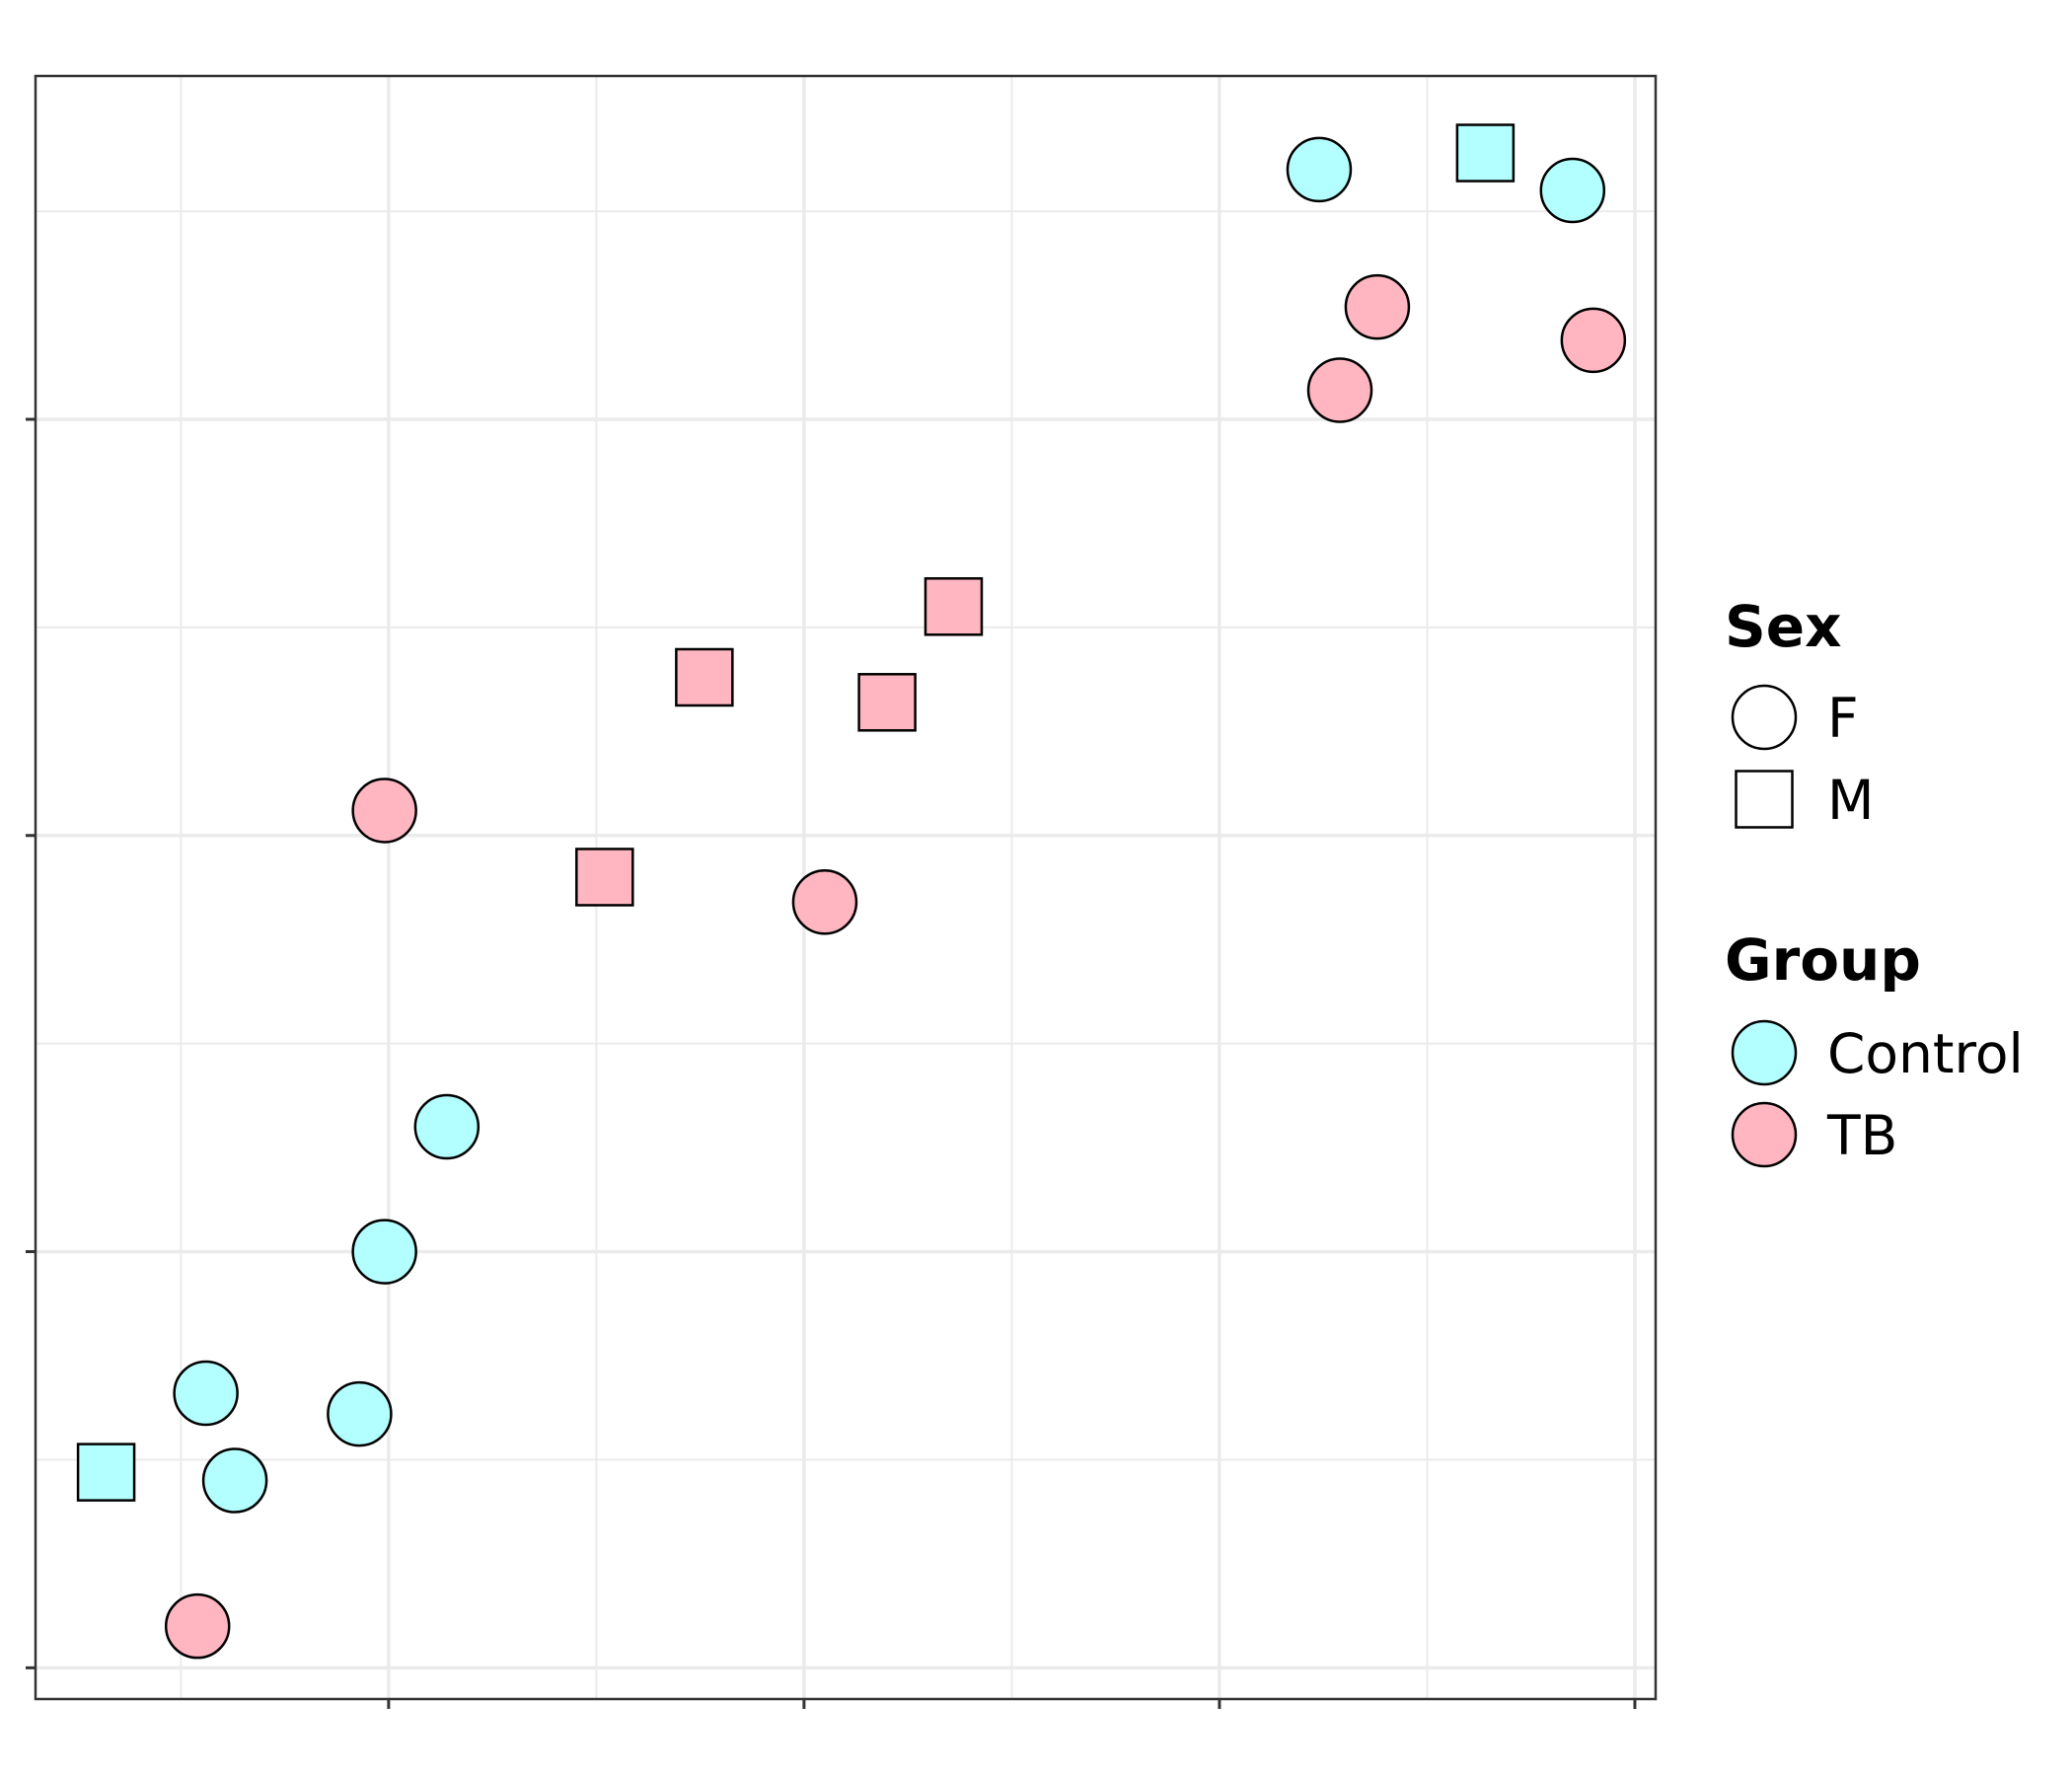 The height and width of the screenshot is (1776, 2072). I want to click on legend-label-f: F, so click(1843, 718).